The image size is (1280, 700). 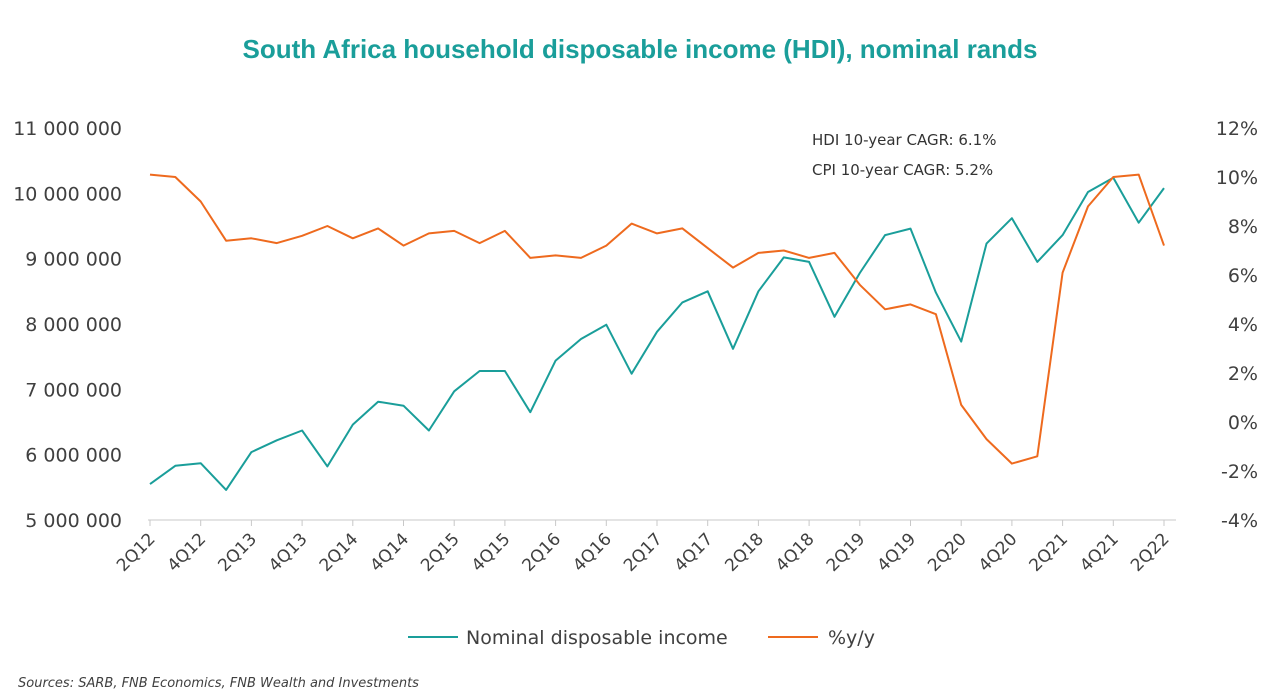 What do you see at coordinates (902, 170) in the screenshot?
I see `cpi-cagr-note: CPI 10-year CAGR: 5.2%` at bounding box center [902, 170].